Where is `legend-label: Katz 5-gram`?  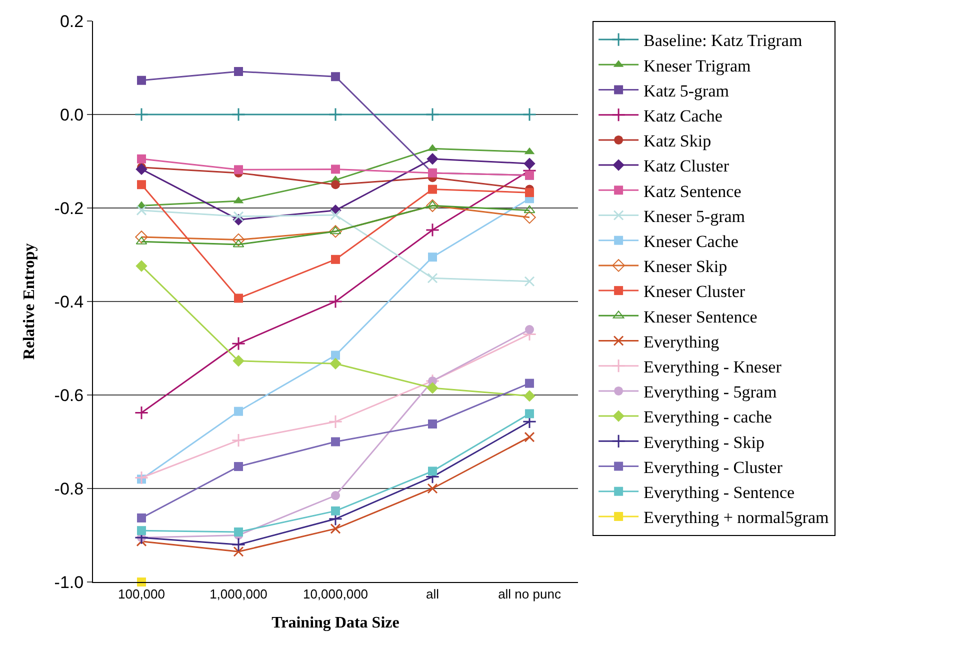 legend-label: Katz 5-gram is located at coordinates (686, 90).